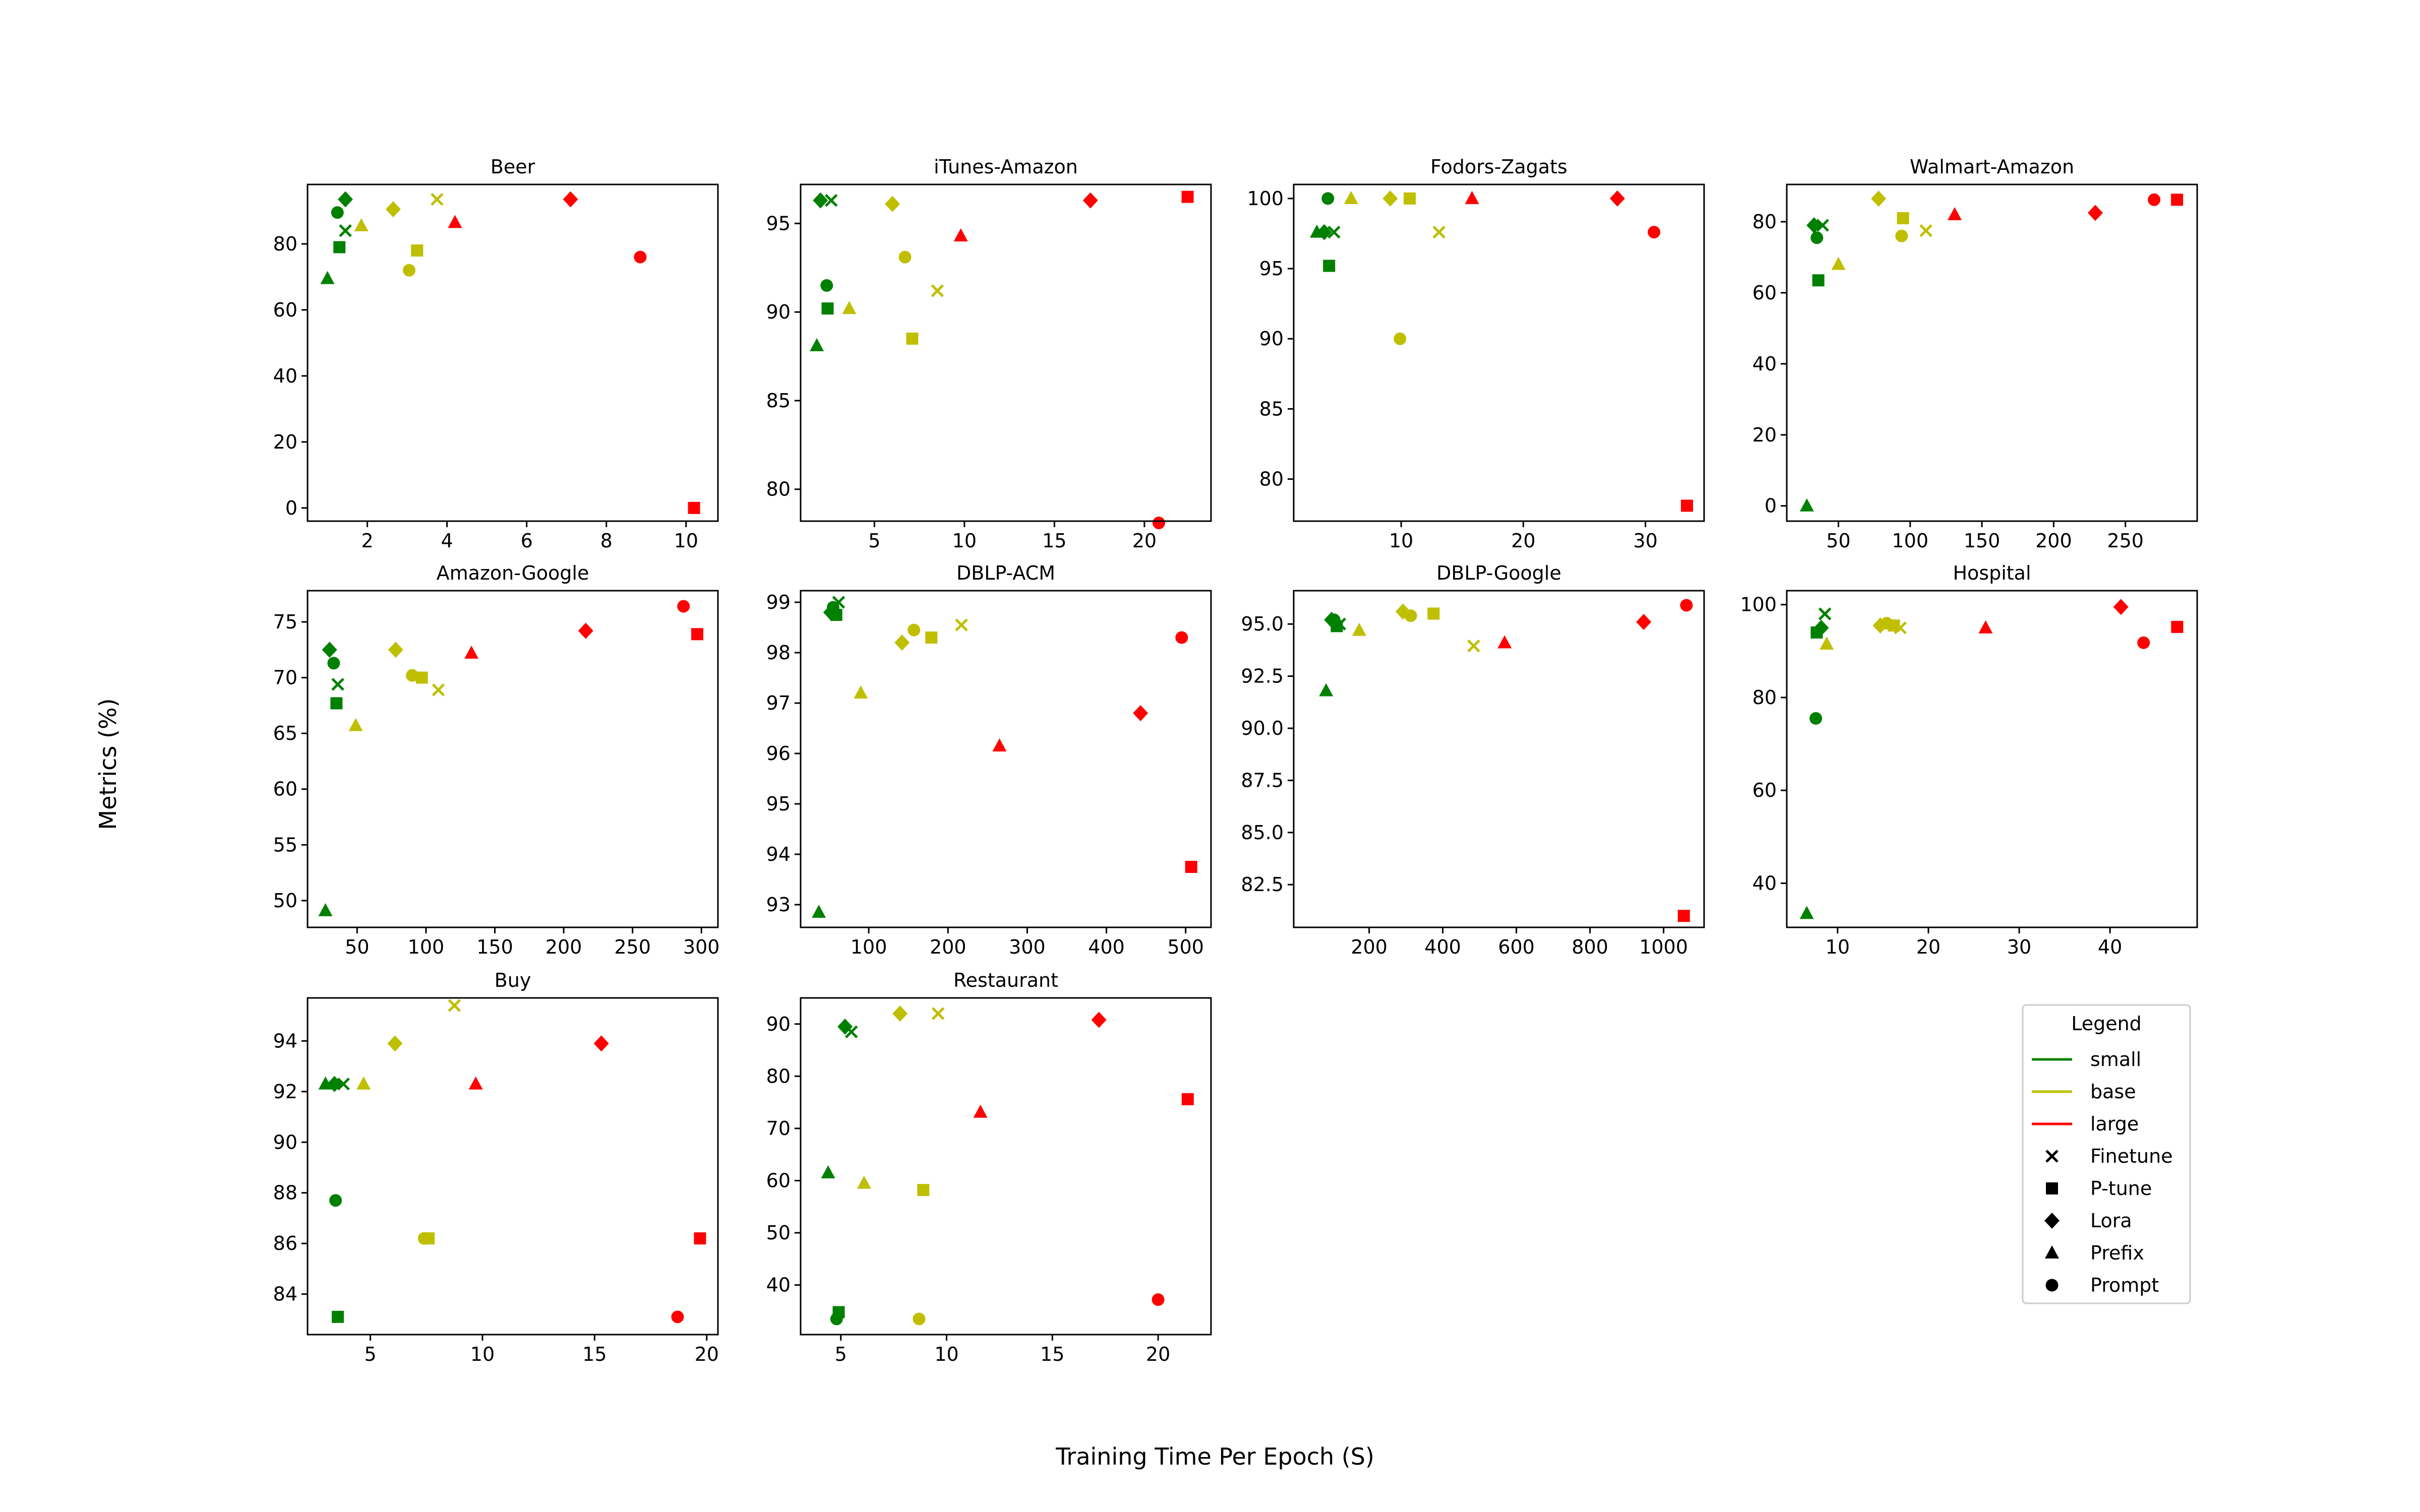 Image resolution: width=2420 pixels, height=1512 pixels. Describe the element at coordinates (1764, 698) in the screenshot. I see `y-tick-label: 80` at that location.